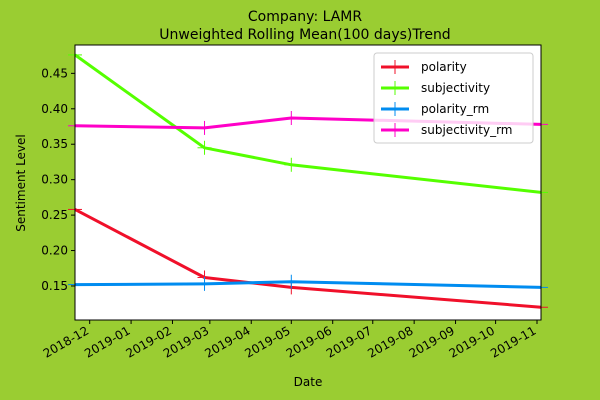 This screenshot has width=600, height=400. Describe the element at coordinates (304, 35) in the screenshot. I see `chart-subtitle: Unweighted Rolling Mean(100 days)Trend` at that location.